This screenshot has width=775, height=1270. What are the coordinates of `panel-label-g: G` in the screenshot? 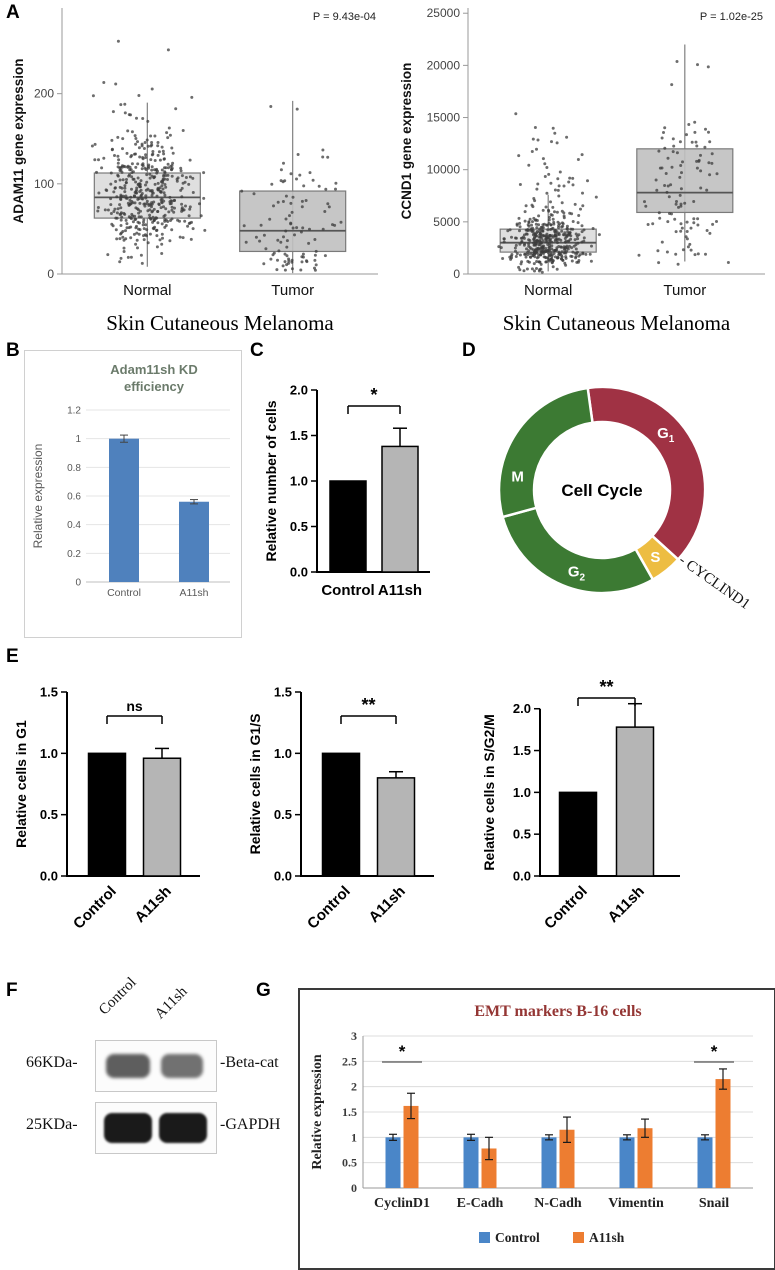 It's located at (263, 990).